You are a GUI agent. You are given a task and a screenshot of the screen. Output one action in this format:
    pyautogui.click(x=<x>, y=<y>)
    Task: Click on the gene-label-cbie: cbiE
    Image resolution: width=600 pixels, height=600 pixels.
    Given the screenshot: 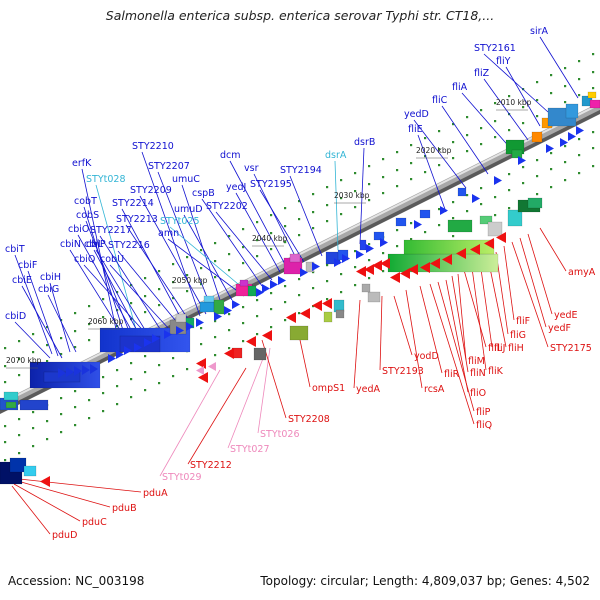 What is the action you would take?
    pyautogui.click(x=22, y=280)
    